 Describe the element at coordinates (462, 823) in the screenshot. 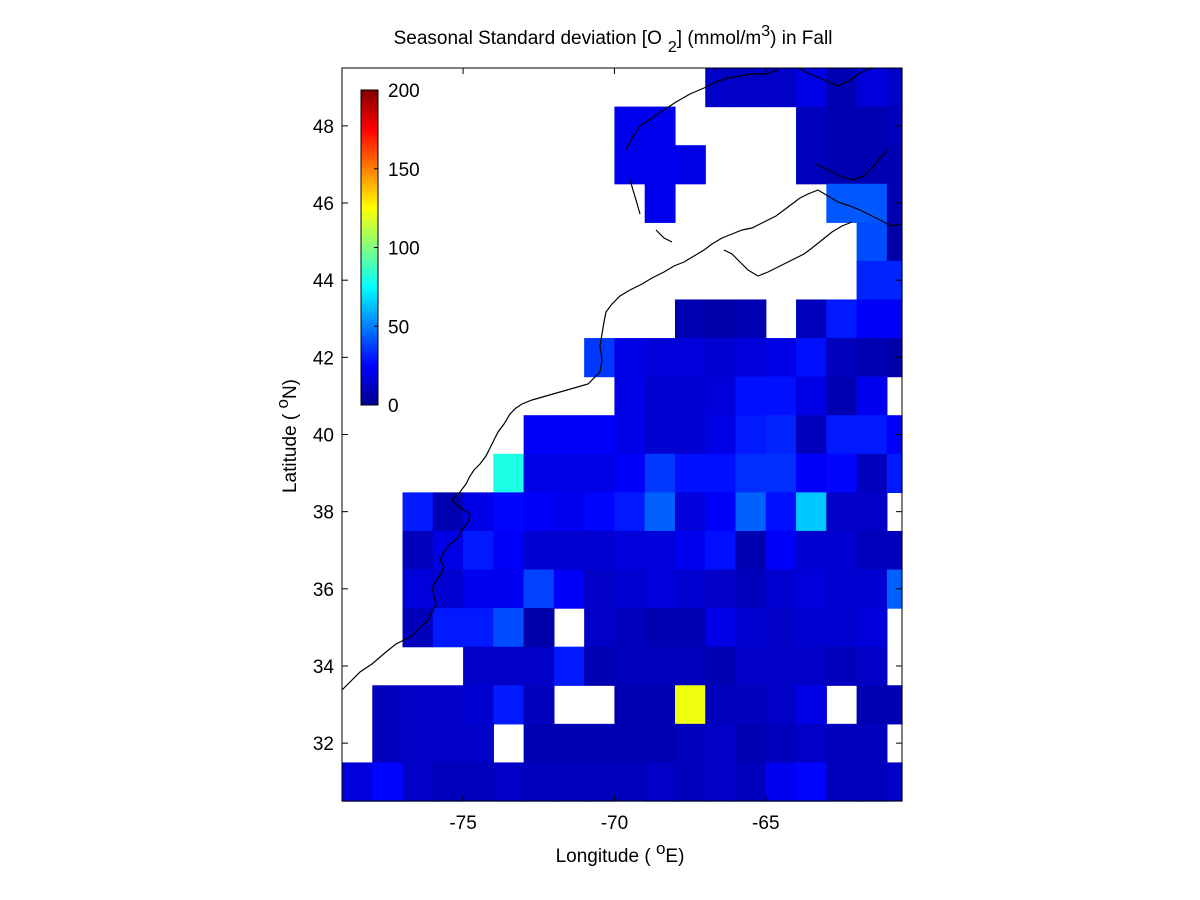

I see `x-tick-label: -75` at that location.